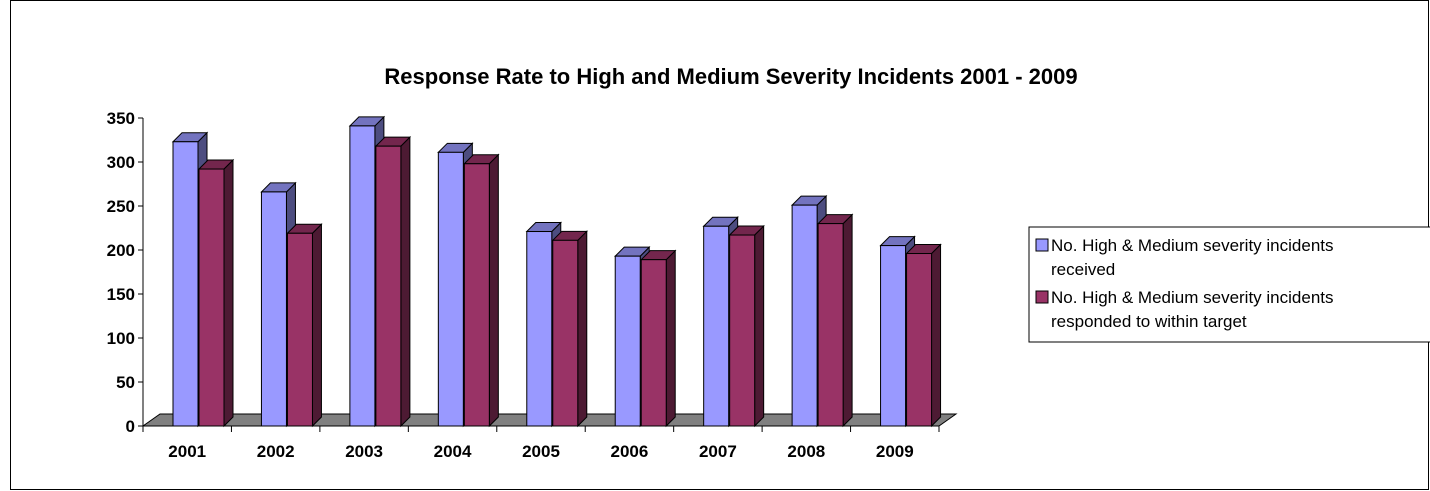 The image size is (1430, 491). Describe the element at coordinates (1149, 321) in the screenshot. I see `legend-label: responded to within target` at that location.